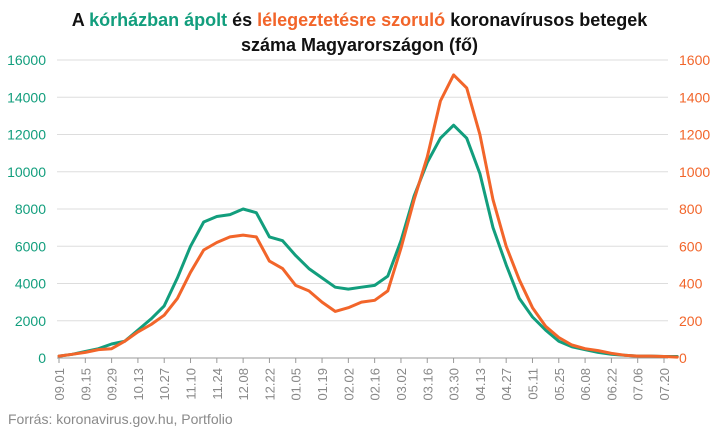 This screenshot has height=434, width=719. Describe the element at coordinates (138, 384) in the screenshot. I see `x-tick-label: 10.13` at that location.